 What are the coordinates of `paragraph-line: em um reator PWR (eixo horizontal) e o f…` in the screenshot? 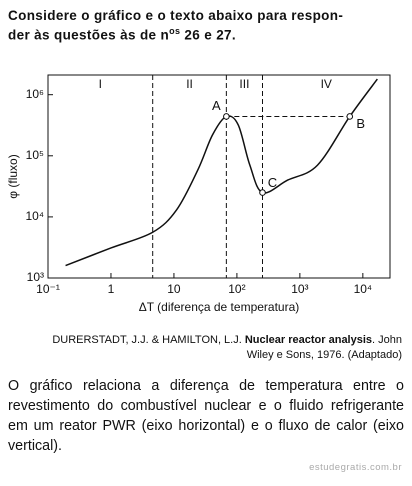 It's located at (206, 426).